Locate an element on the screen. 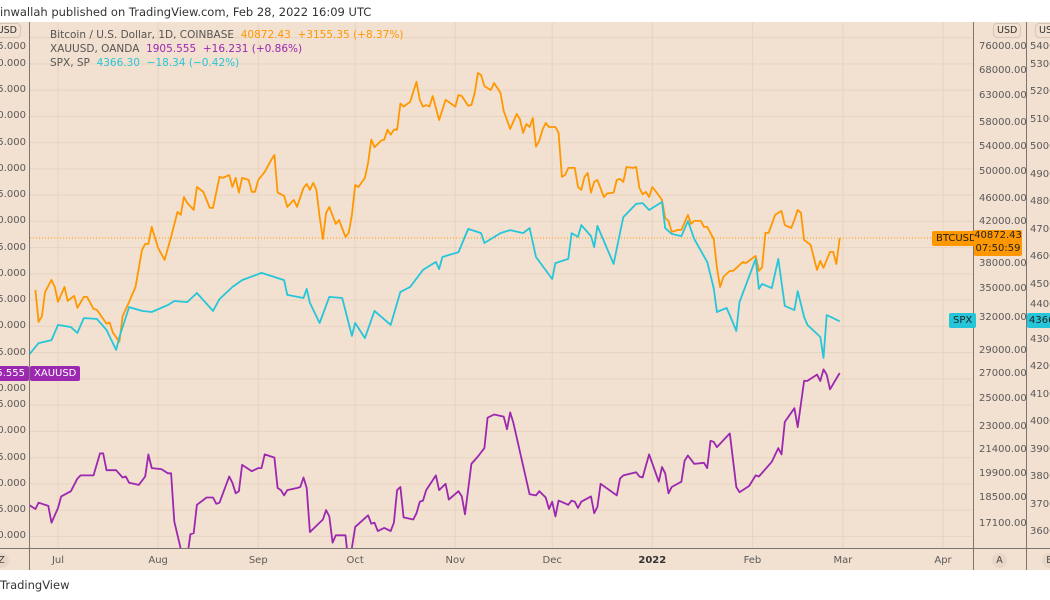  legend-row-spx: SPX, SP 4366.30 −18.34 (−0.42%) is located at coordinates (144, 63).